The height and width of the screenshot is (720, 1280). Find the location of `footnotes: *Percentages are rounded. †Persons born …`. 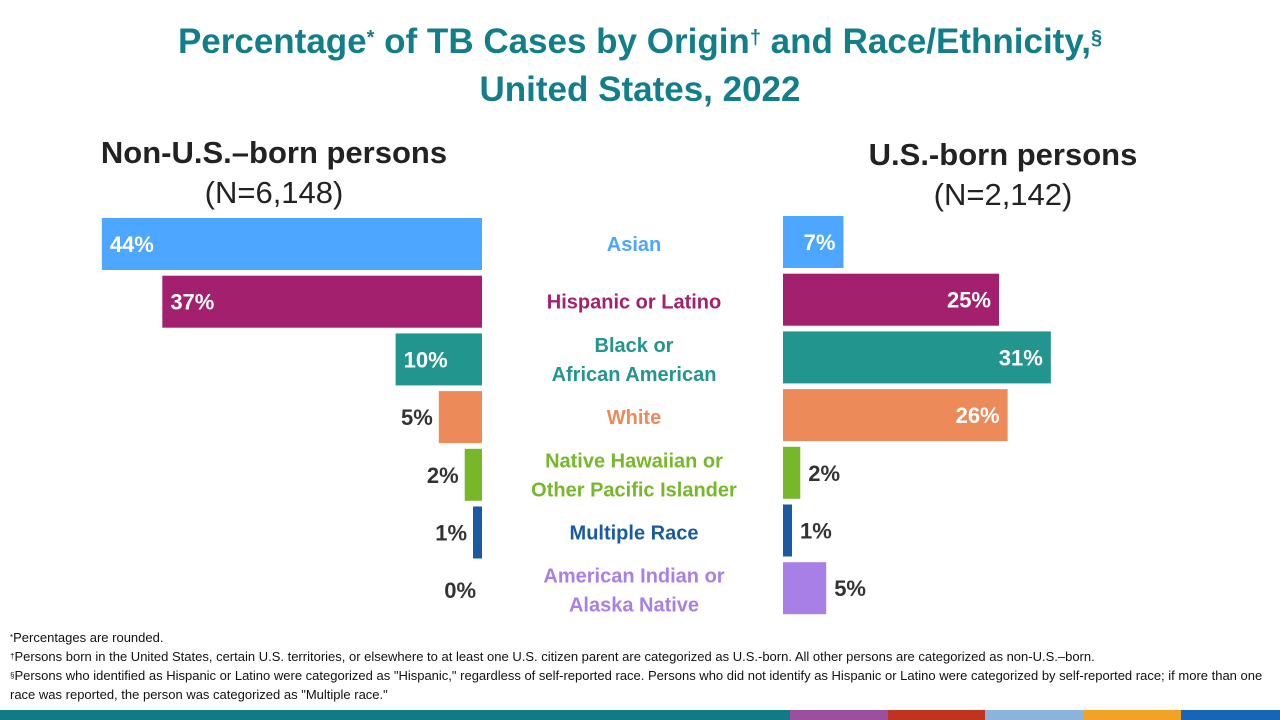

footnotes: *Percentages are rounded. †Persons born … is located at coordinates (640, 666).